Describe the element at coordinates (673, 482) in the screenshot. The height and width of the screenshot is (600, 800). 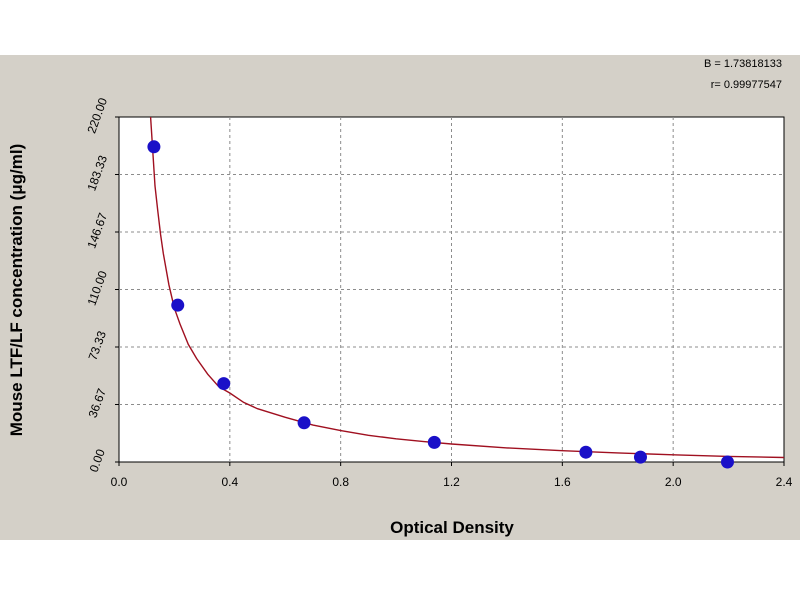
I see `x-tick-label: 2.0` at that location.